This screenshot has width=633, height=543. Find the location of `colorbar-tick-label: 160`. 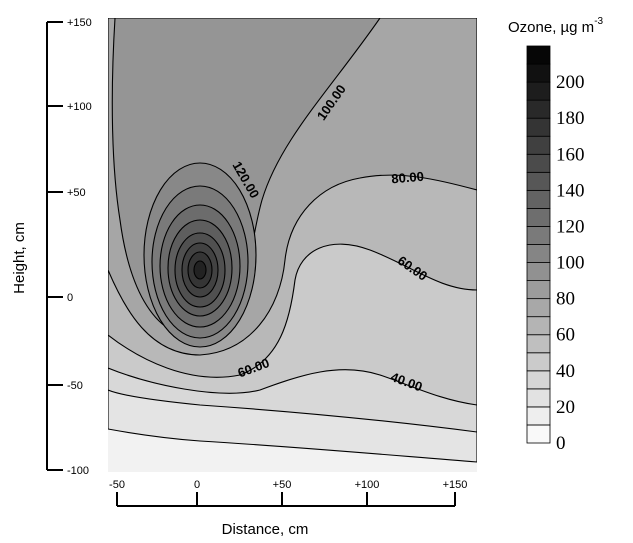

colorbar-tick-label: 160 is located at coordinates (570, 154).